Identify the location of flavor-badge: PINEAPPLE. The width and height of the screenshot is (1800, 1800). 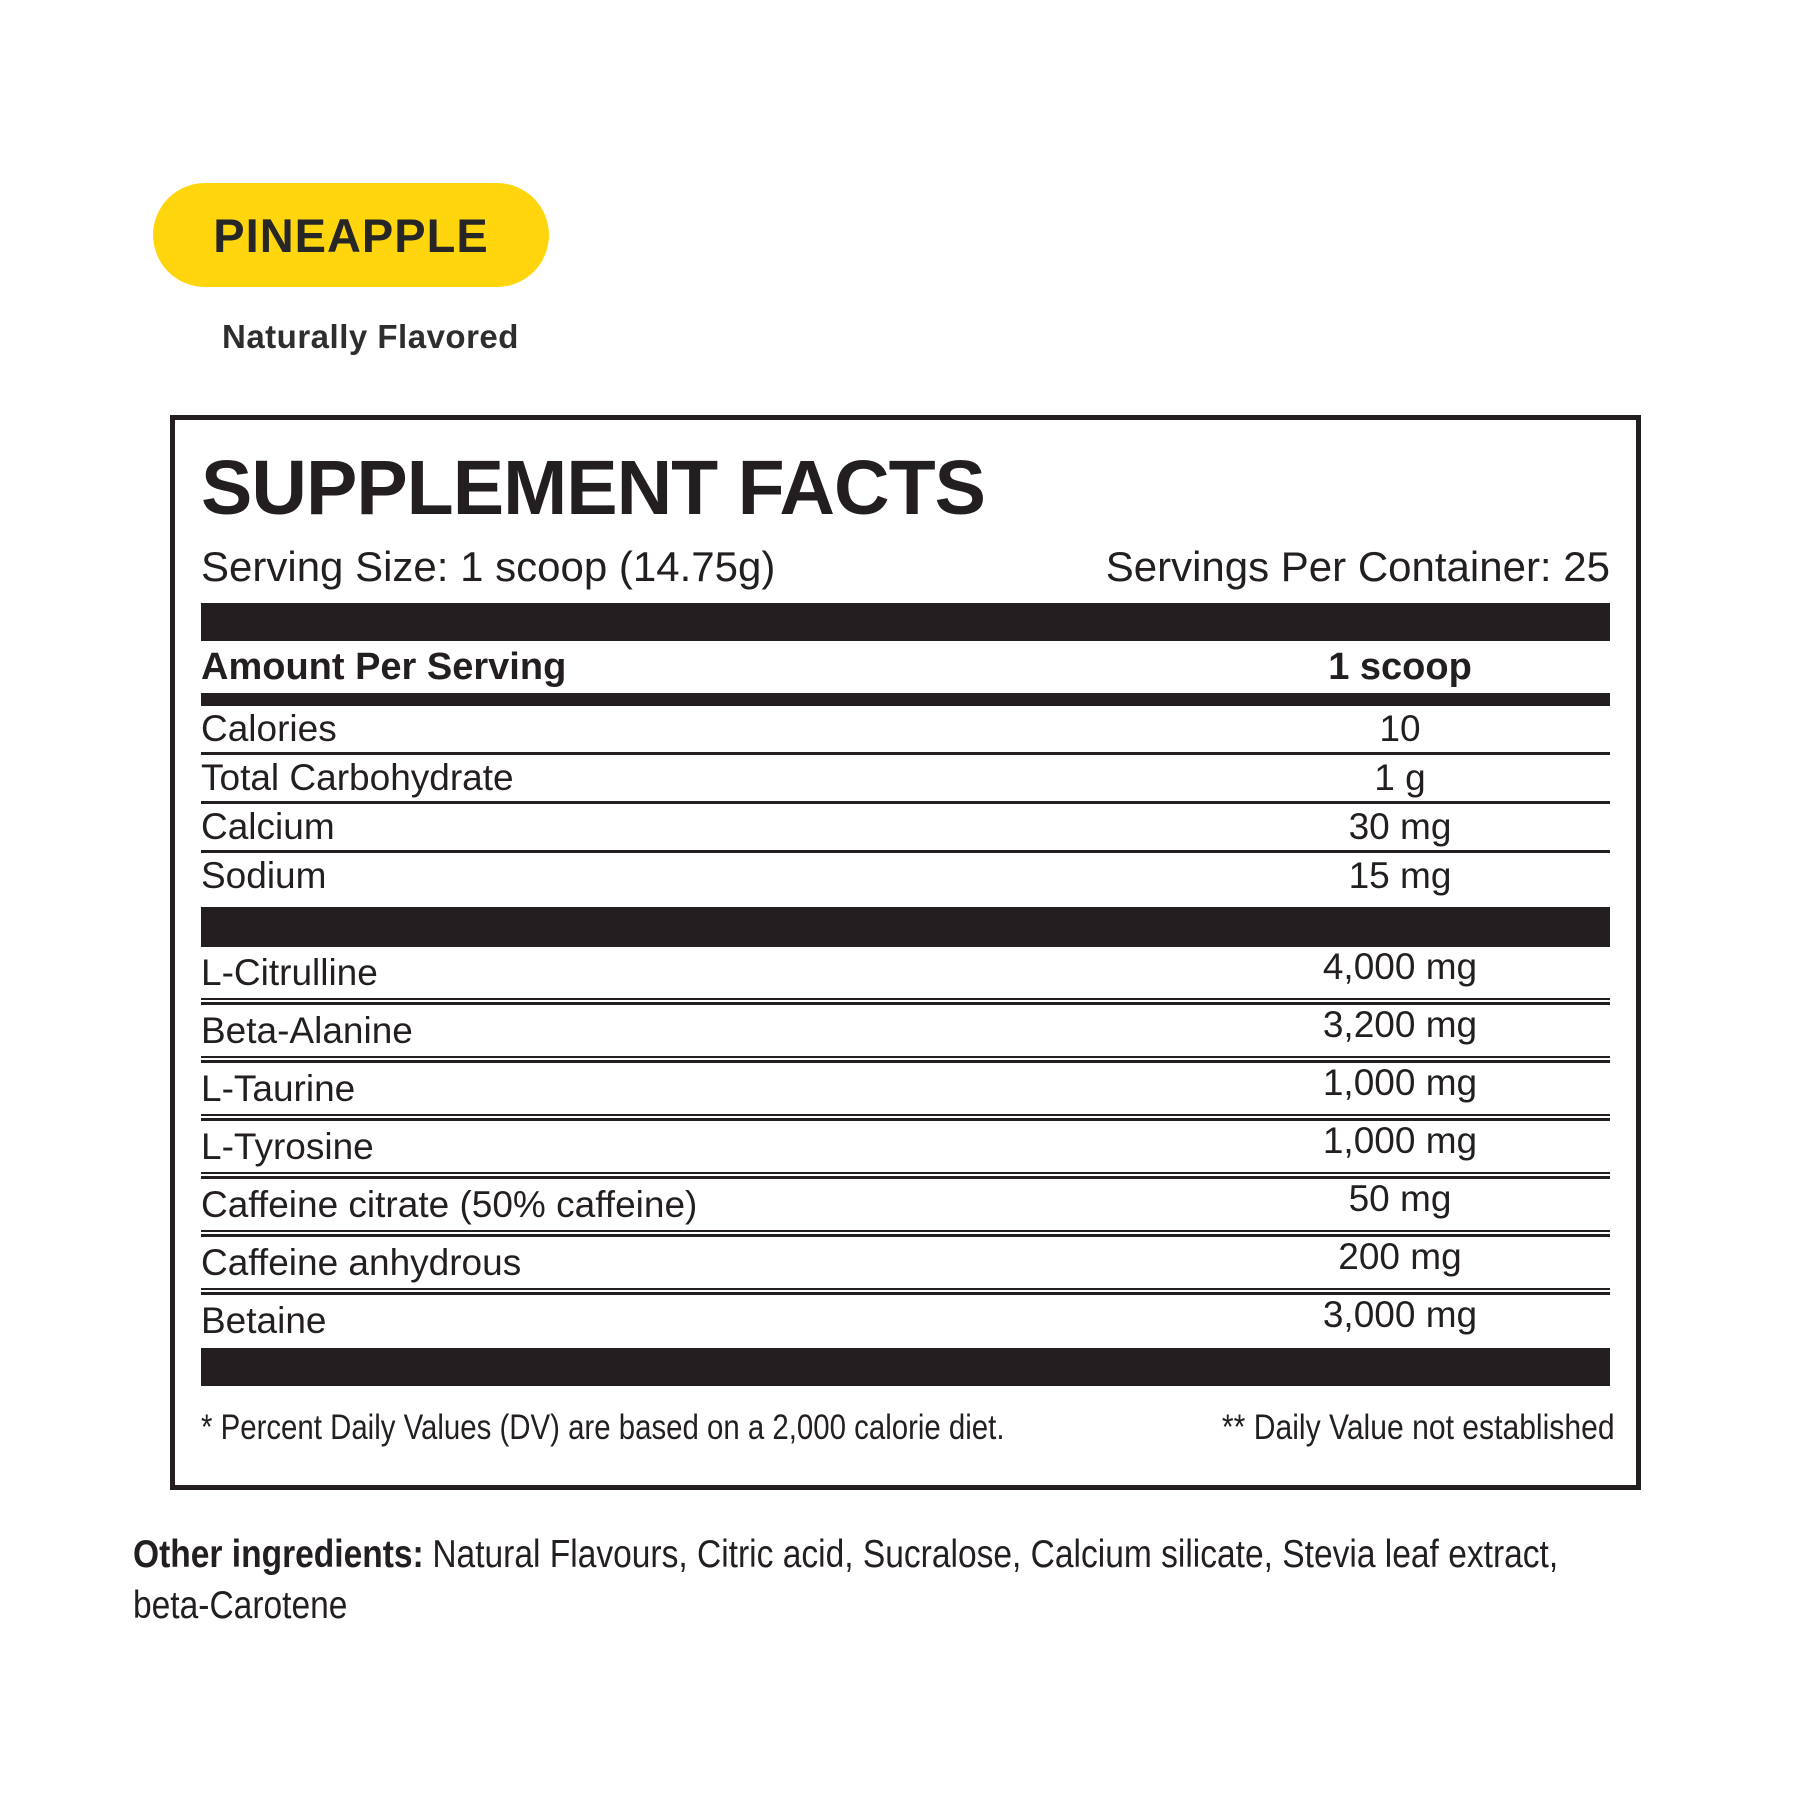
(351, 235).